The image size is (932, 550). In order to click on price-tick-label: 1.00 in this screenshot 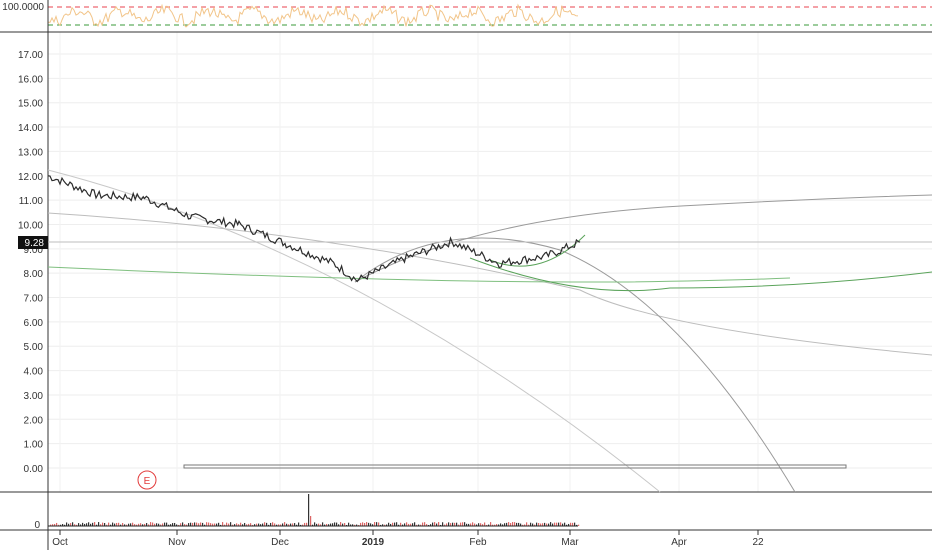, I will do `click(34, 445)`.